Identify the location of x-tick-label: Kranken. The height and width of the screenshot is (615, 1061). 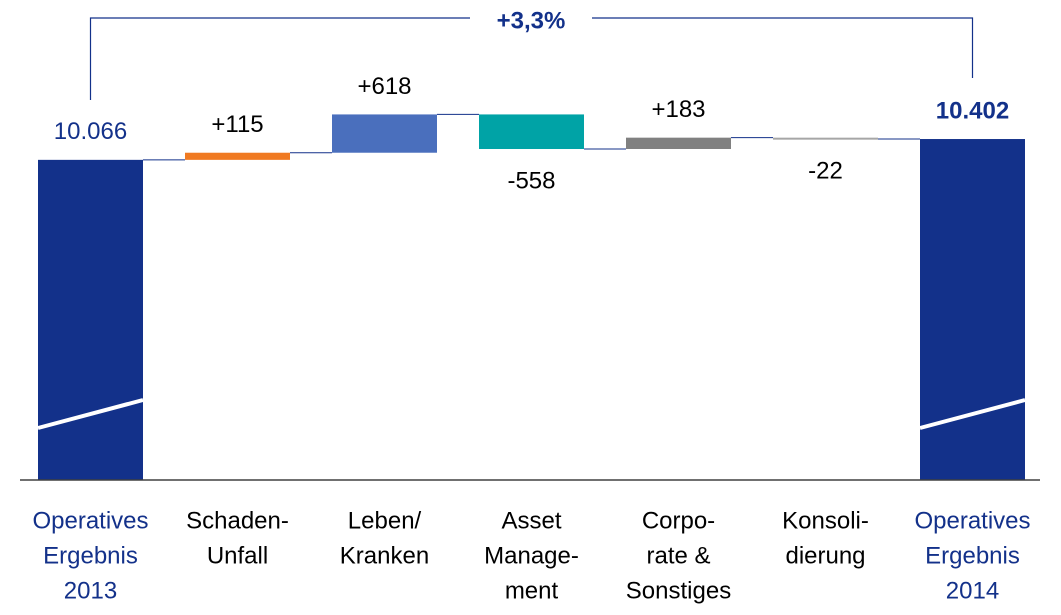
(384, 555).